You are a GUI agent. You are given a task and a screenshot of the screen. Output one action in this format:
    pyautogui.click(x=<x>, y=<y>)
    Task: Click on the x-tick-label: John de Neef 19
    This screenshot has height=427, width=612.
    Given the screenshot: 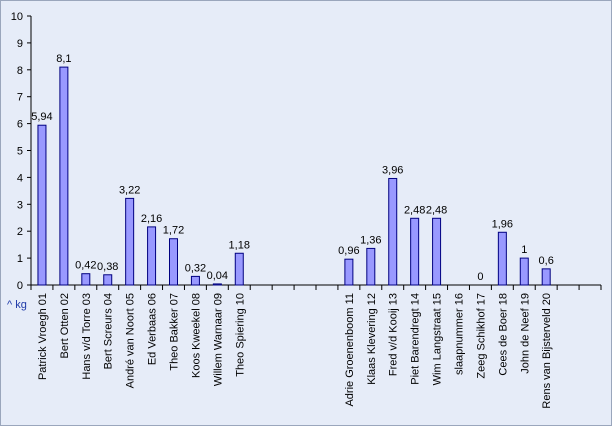 What is the action you would take?
    pyautogui.click(x=525, y=333)
    